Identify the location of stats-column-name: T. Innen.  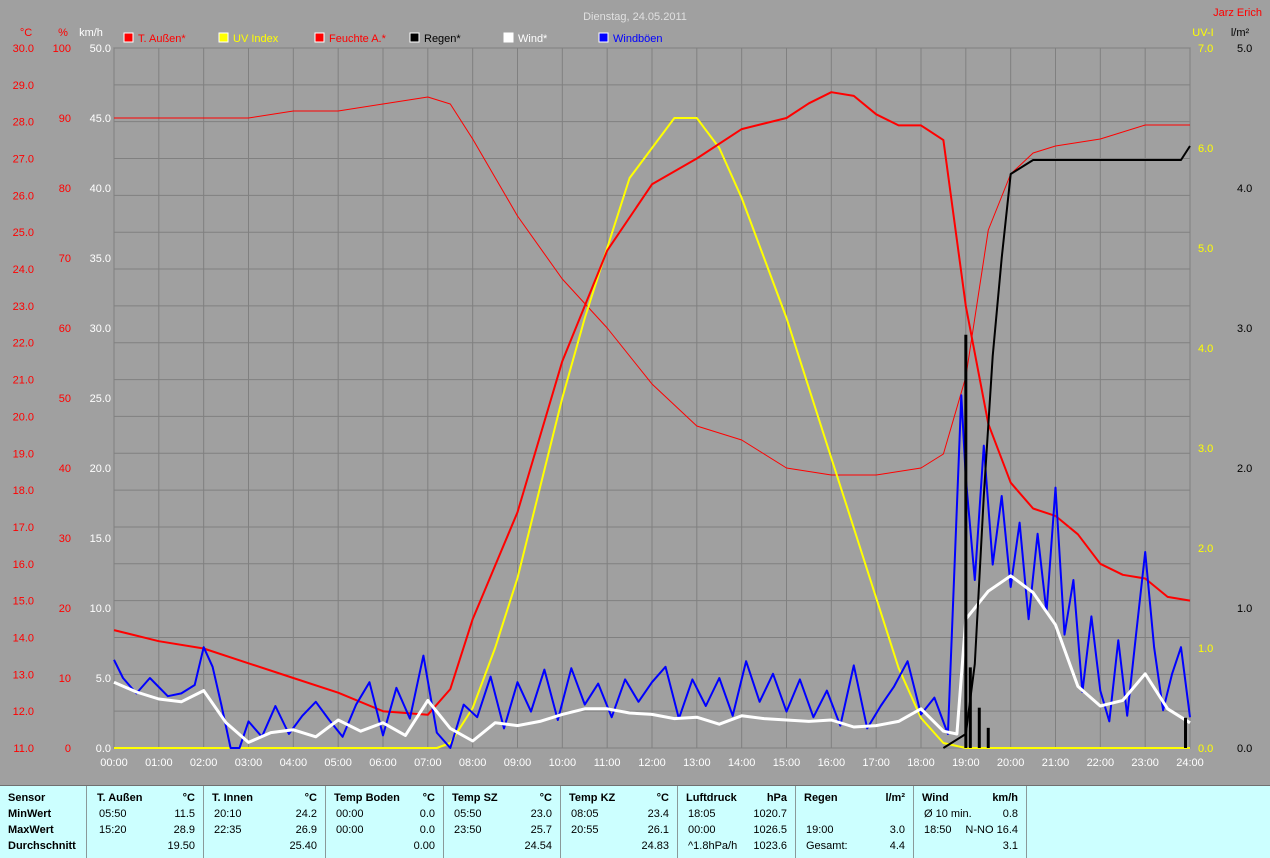
(232, 798).